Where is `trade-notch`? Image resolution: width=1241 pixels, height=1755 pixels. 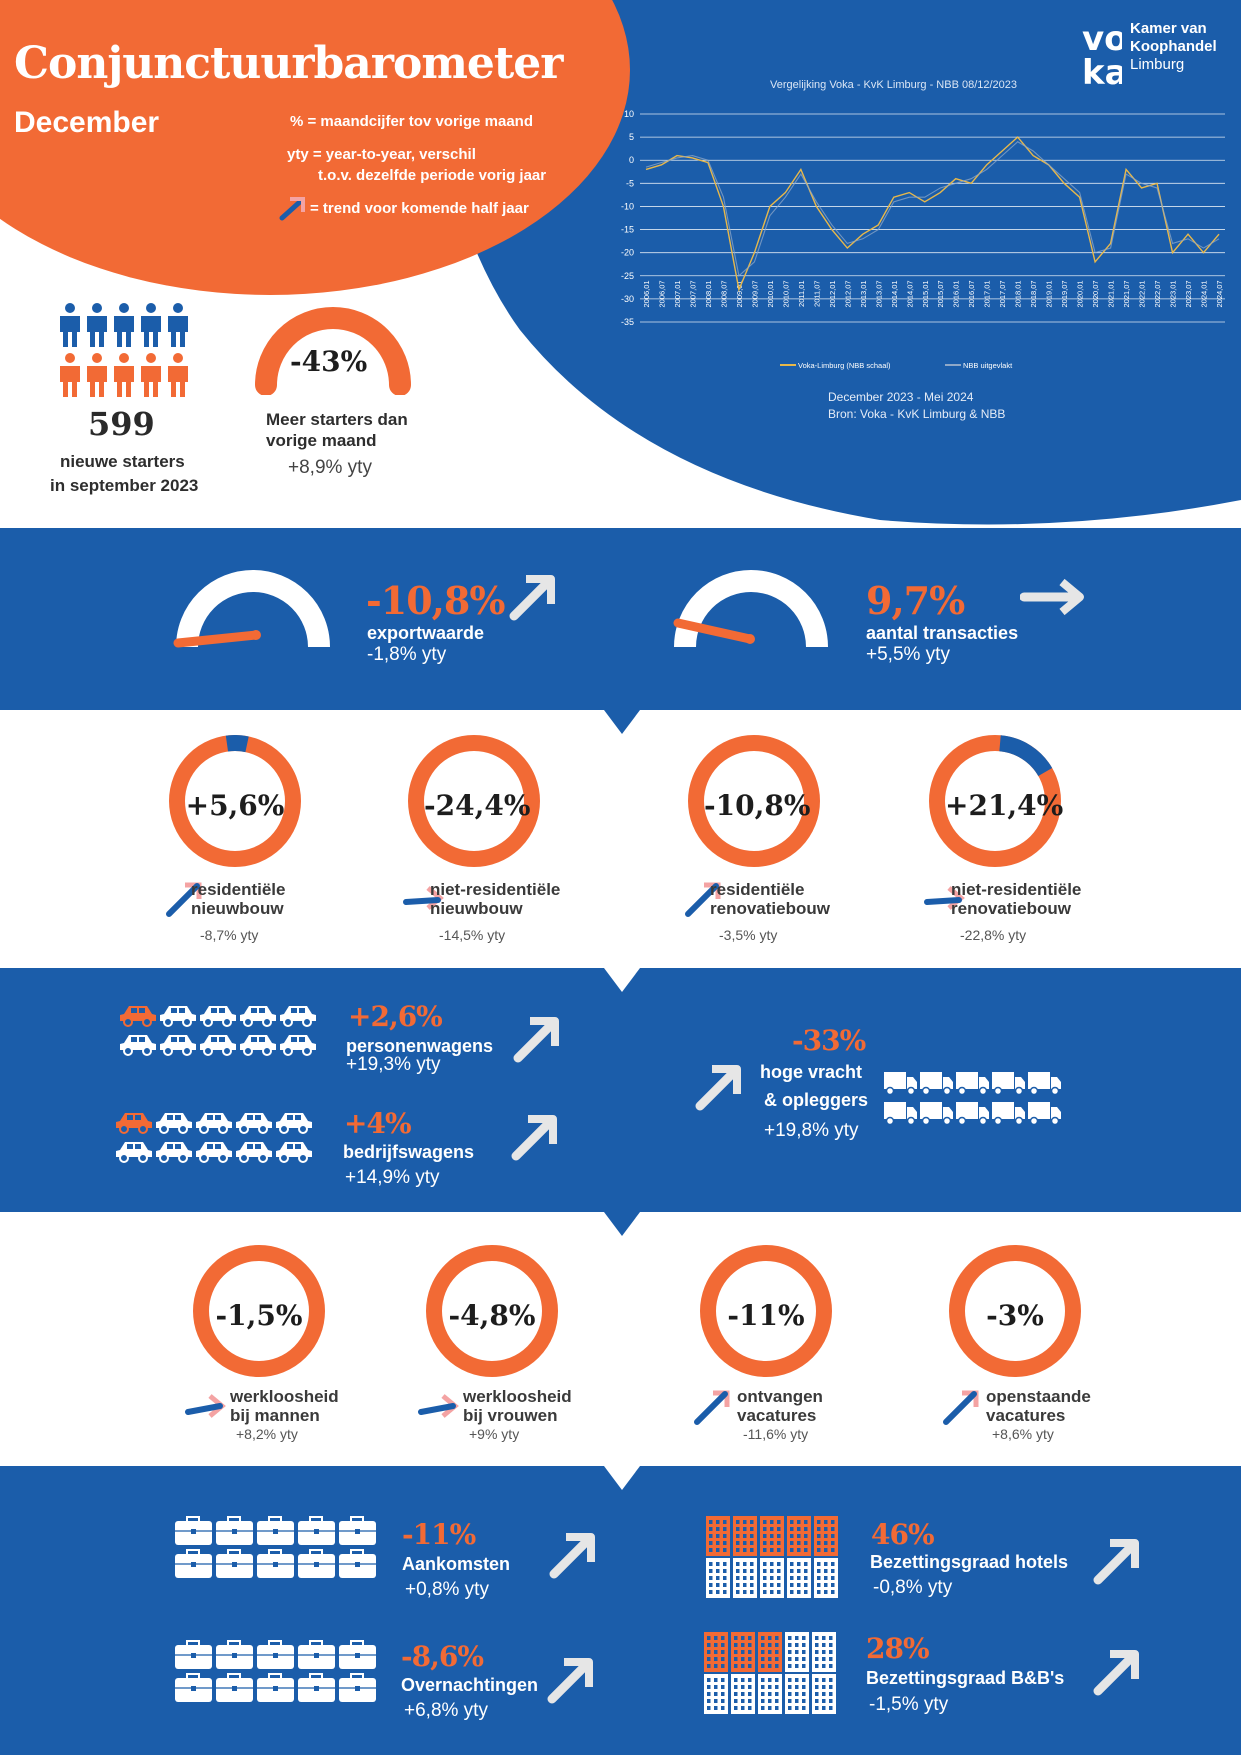
trade-notch is located at coordinates (622, 722).